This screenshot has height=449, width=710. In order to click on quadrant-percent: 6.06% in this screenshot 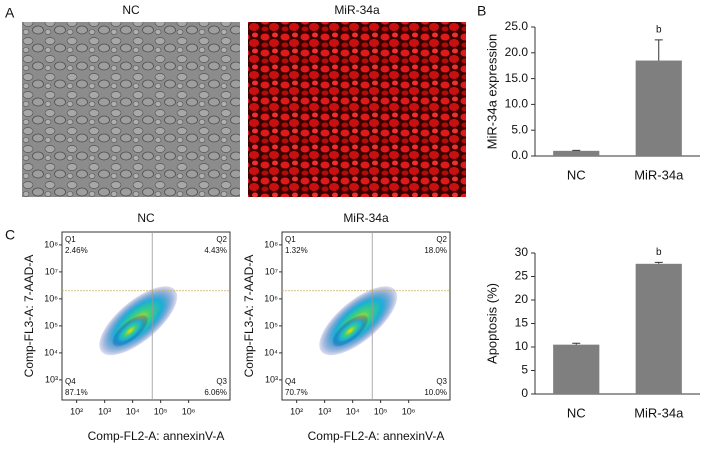, I will do `click(215, 392)`.